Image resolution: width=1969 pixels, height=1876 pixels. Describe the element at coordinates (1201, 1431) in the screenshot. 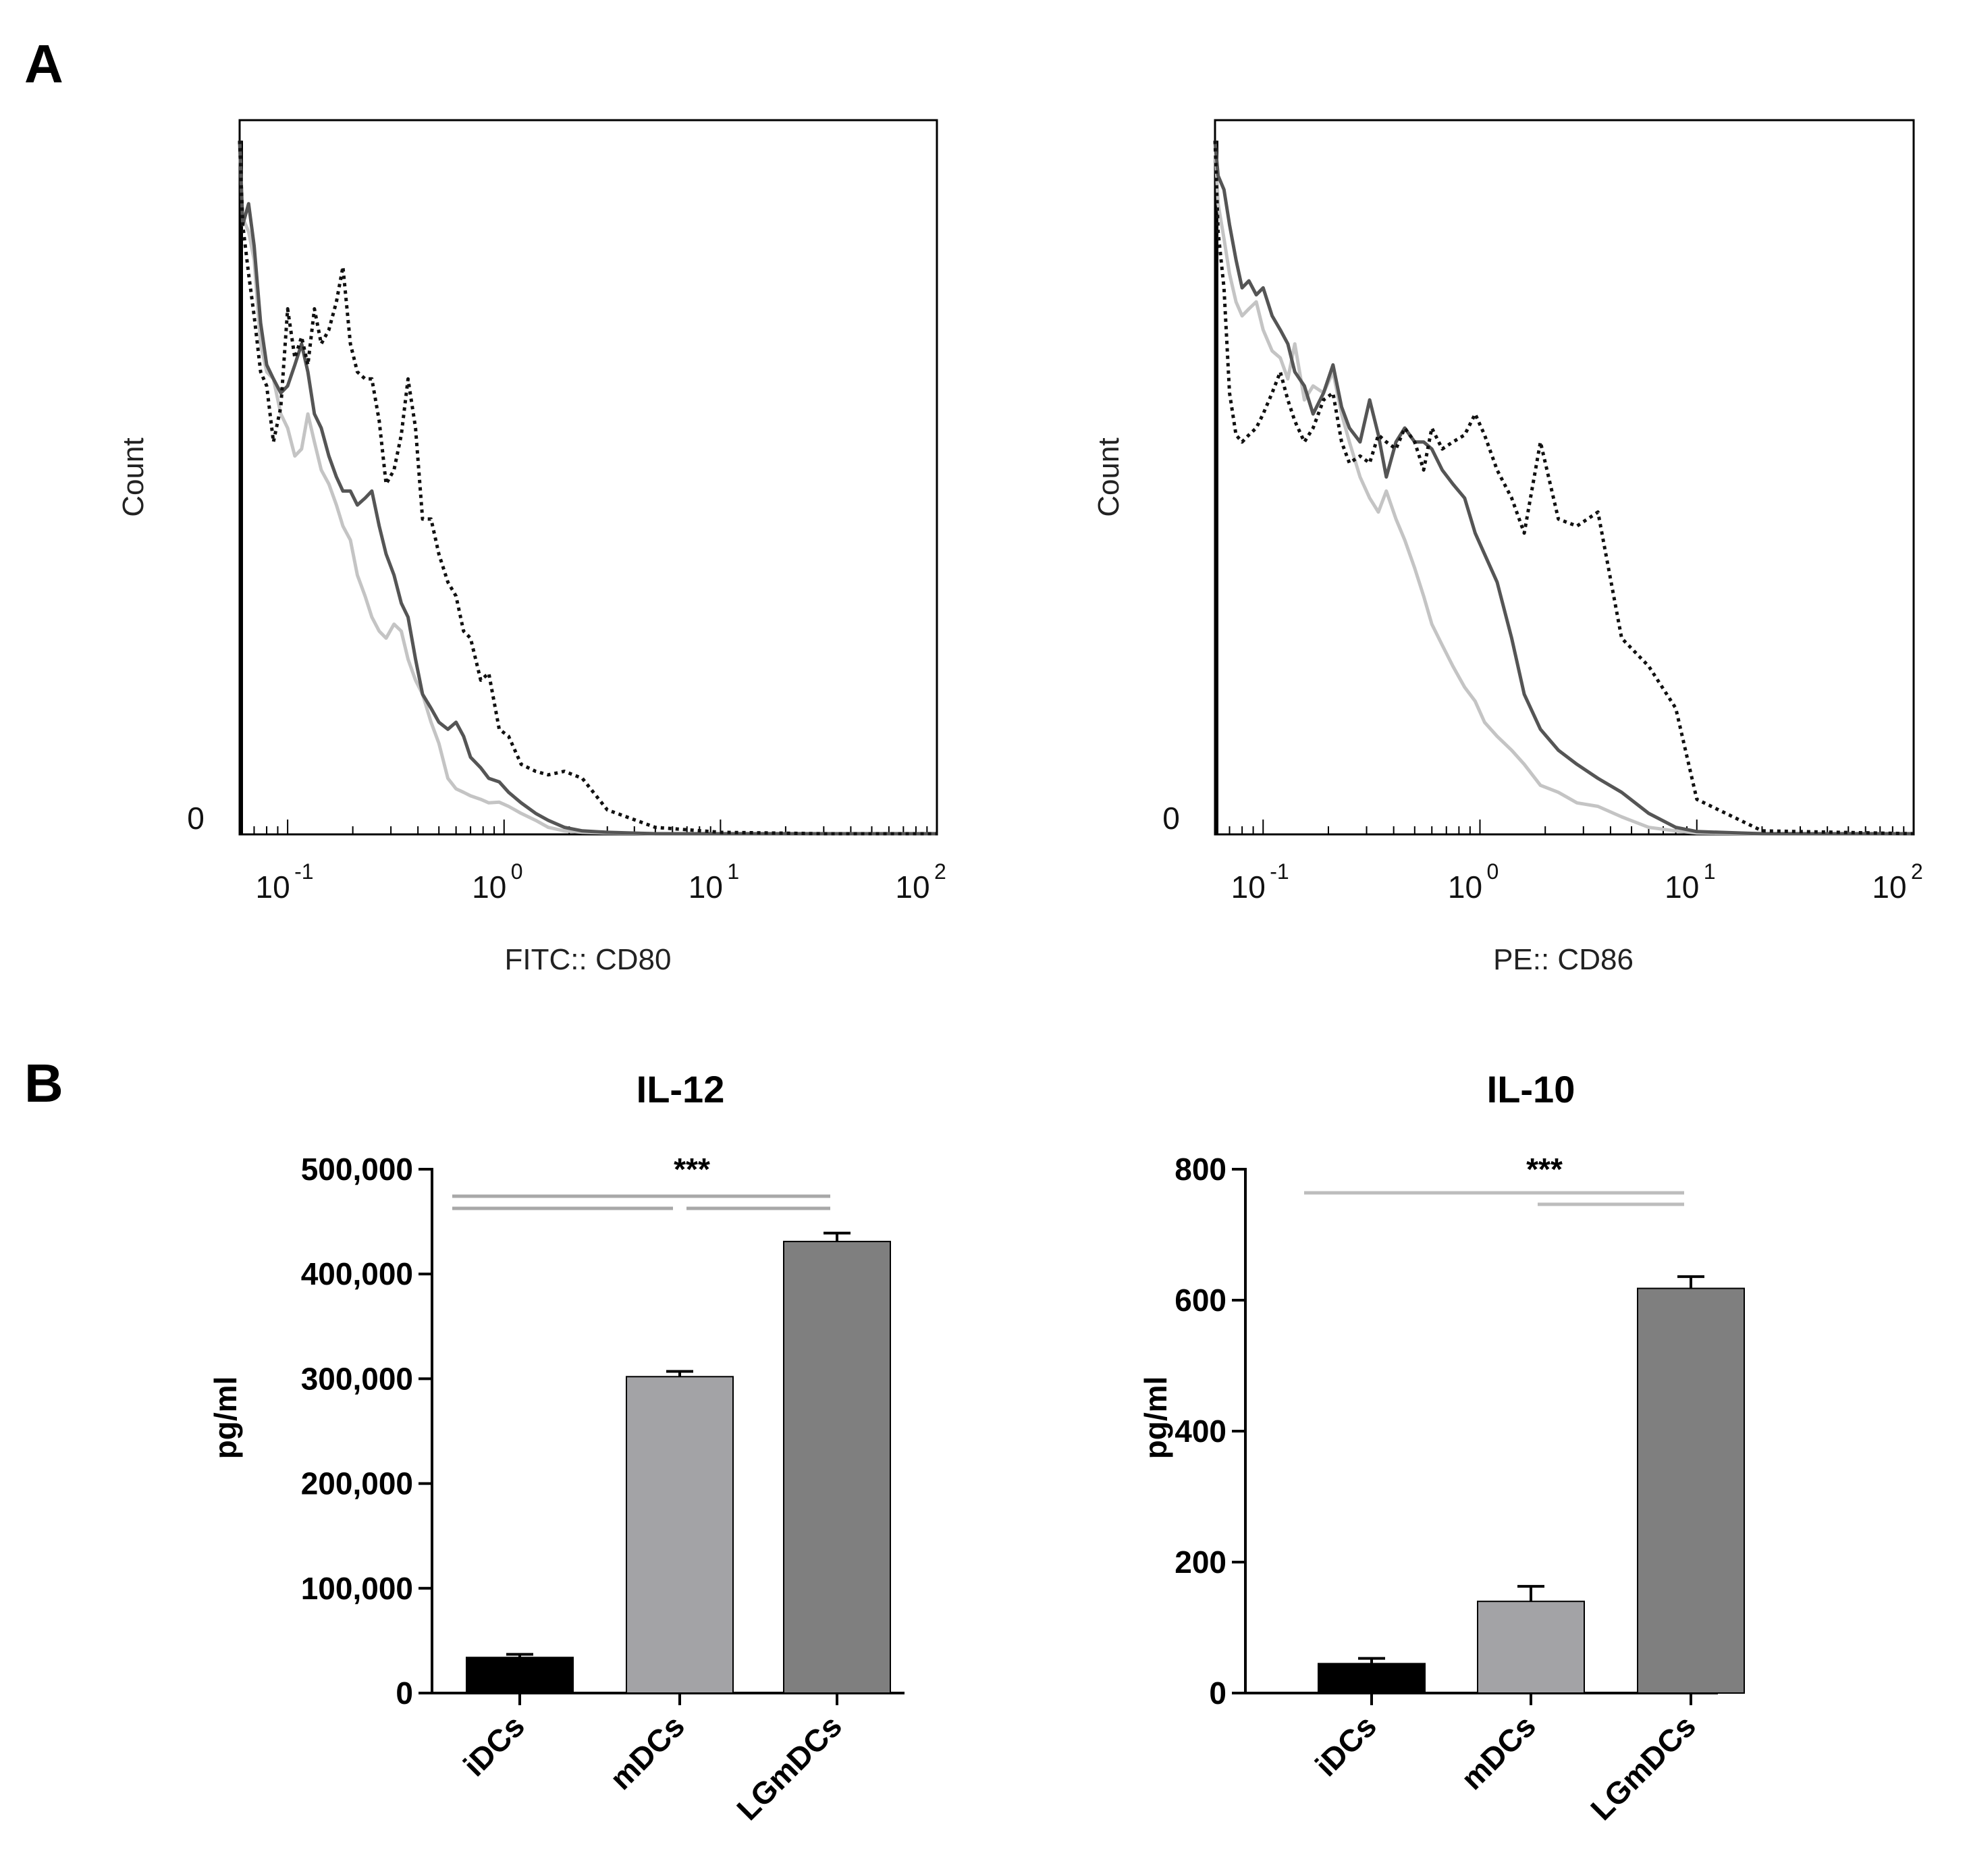

I see `y-tick-label: 400` at that location.